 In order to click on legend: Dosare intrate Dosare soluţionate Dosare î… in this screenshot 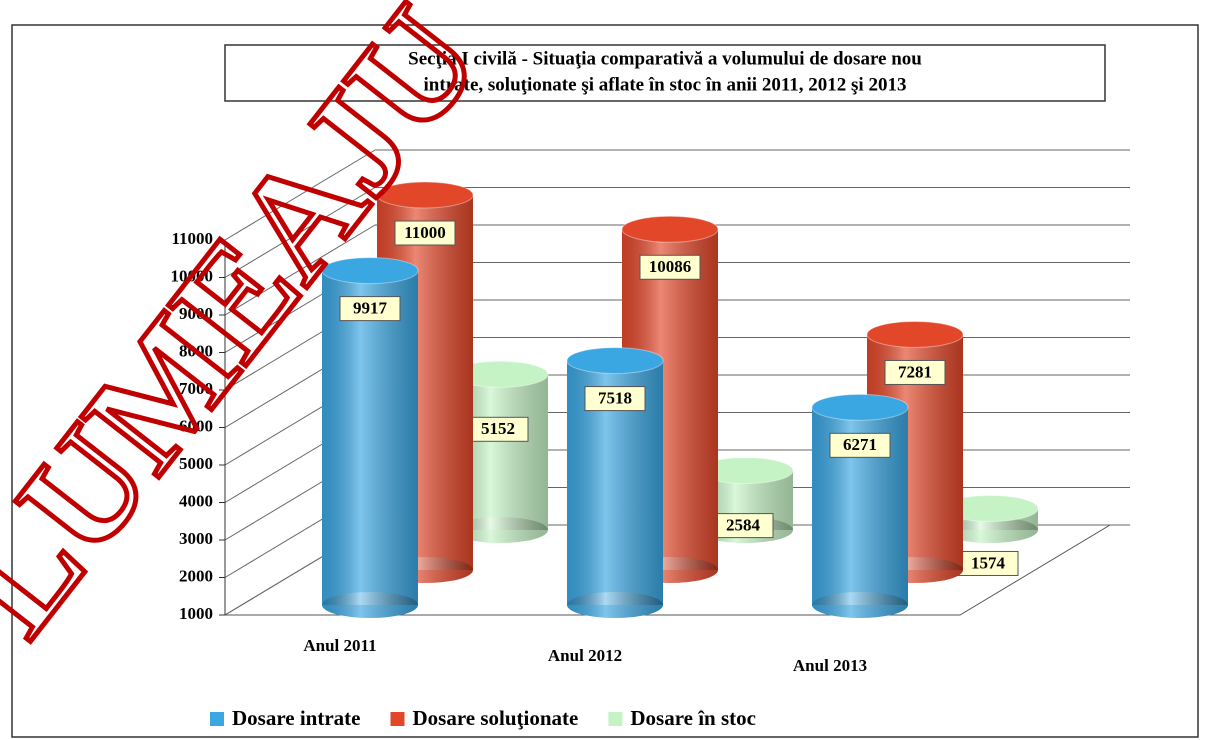, I will do `click(483, 718)`.